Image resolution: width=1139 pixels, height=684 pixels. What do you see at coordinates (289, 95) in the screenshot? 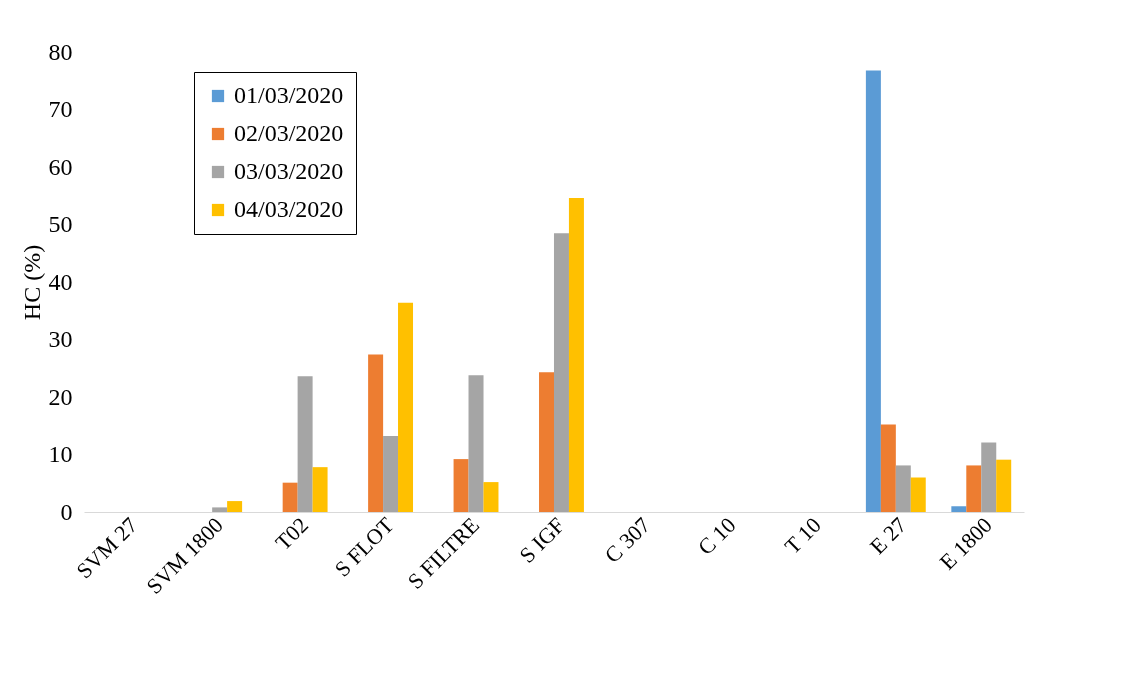
I see `legend-label: 01/03/2020` at bounding box center [289, 95].